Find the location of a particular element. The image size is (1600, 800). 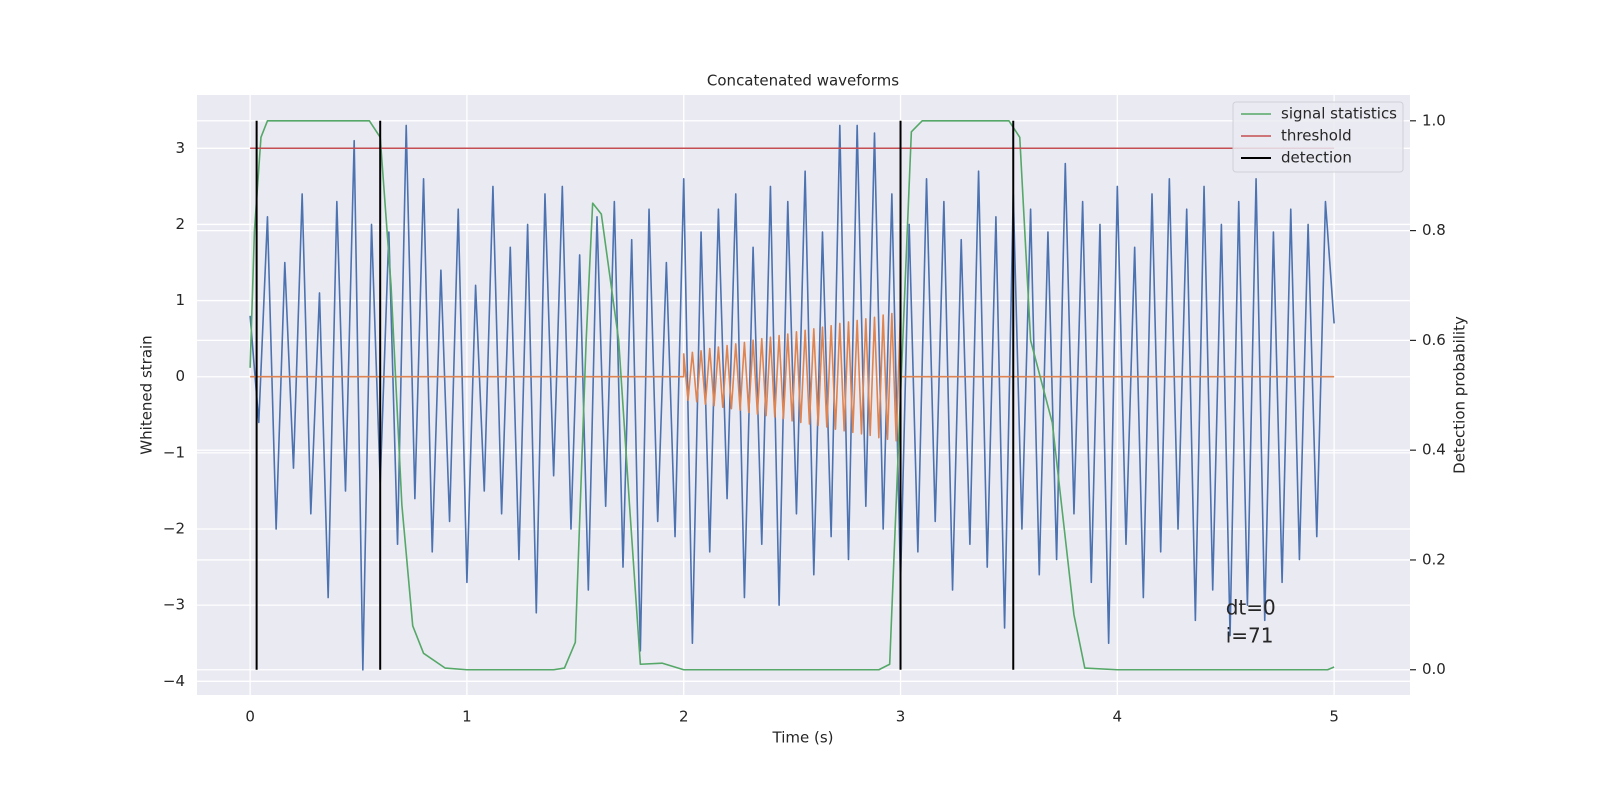

y-tick-label: −4 is located at coordinates (174, 681).